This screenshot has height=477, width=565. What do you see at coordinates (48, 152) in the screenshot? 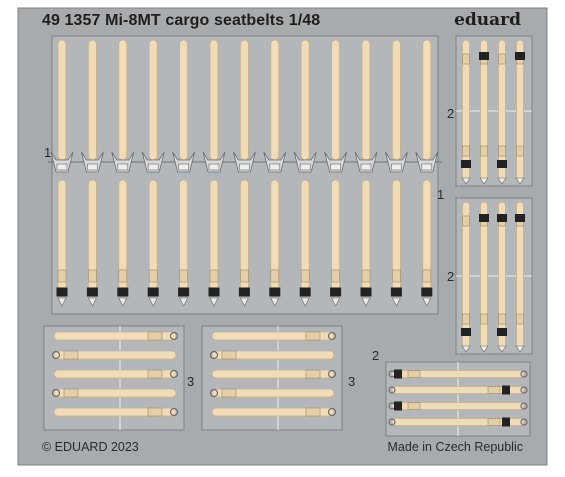
I see `part-number-main-left: 1` at bounding box center [48, 152].